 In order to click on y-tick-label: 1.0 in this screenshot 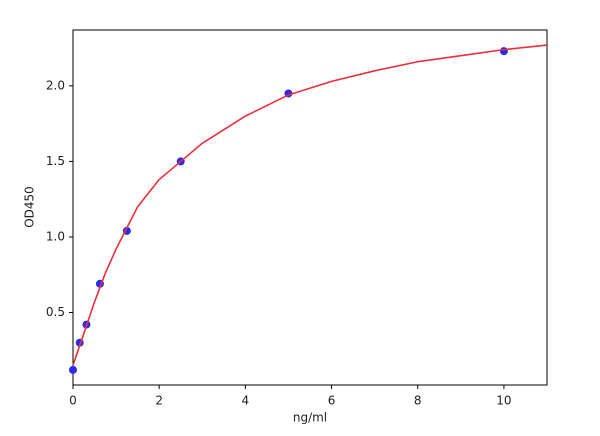, I will do `click(55, 236)`.